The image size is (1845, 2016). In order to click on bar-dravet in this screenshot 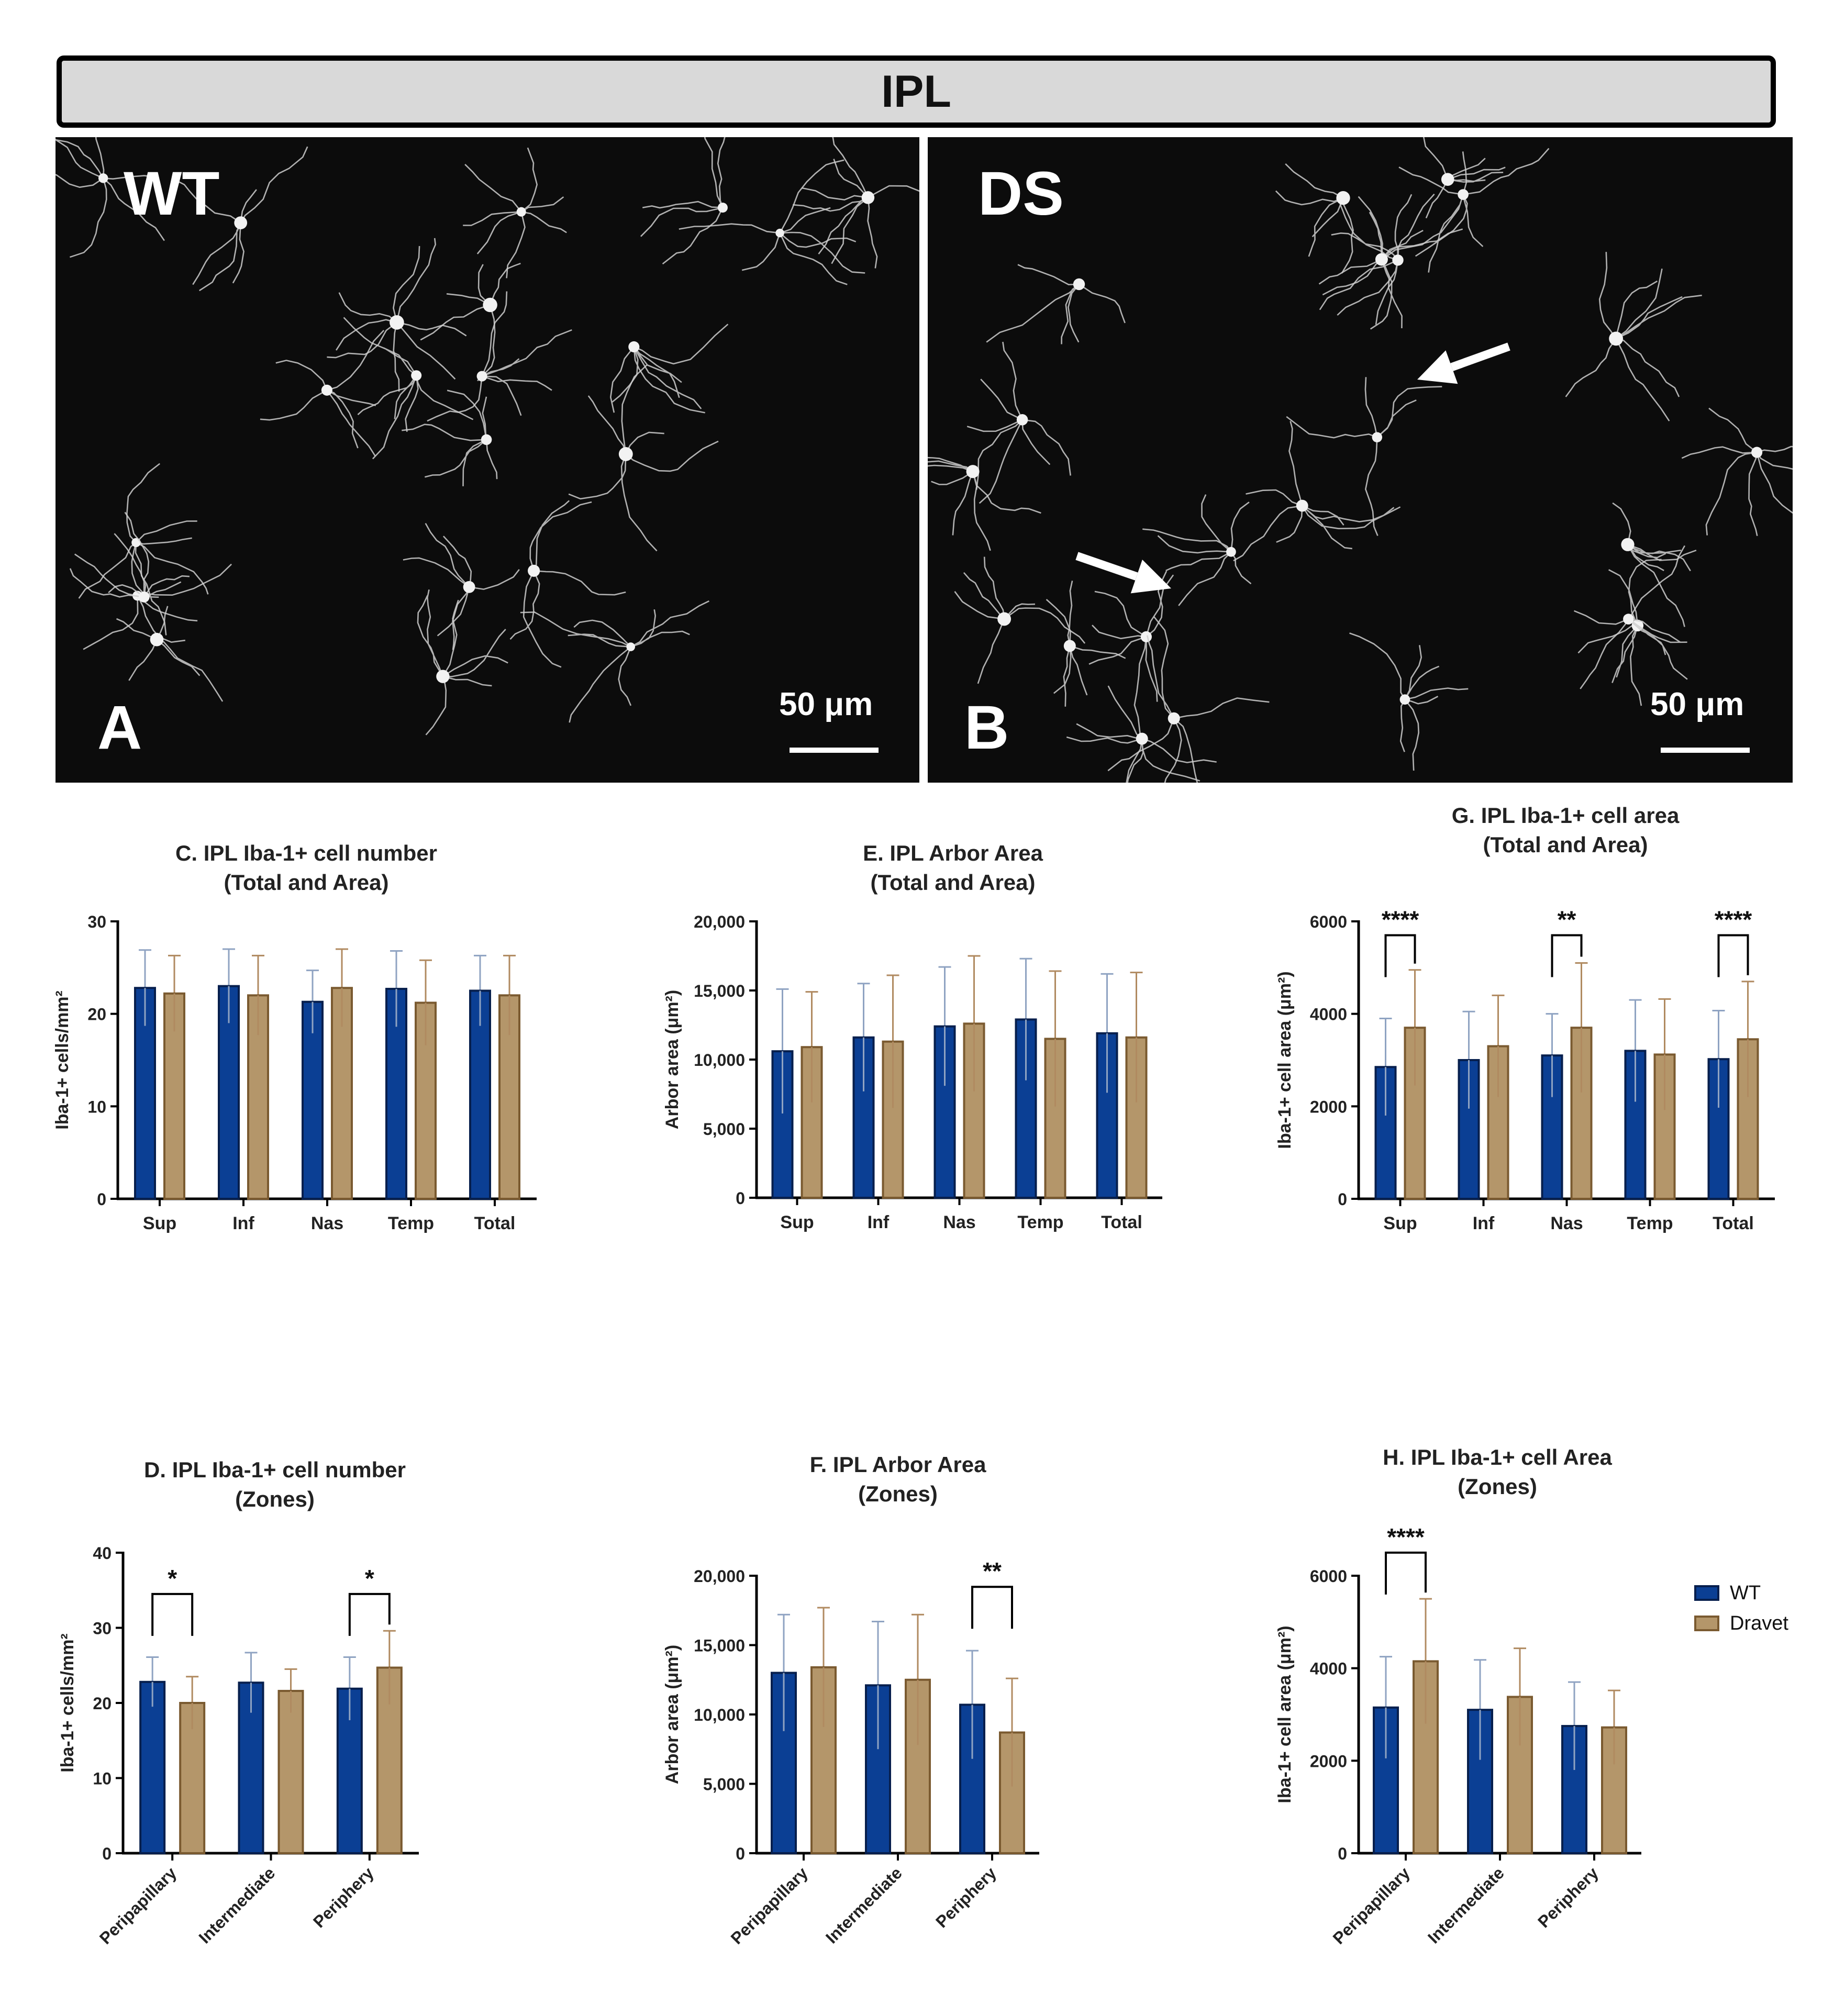, I will do `click(291, 1772)`.